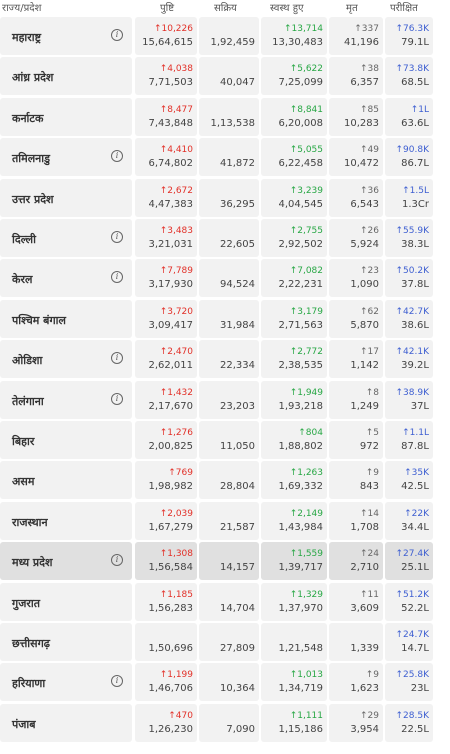 This screenshot has width=450, height=754. Describe the element at coordinates (356, 318) in the screenshot. I see `deceased-cell: ↑62 5,870` at that location.